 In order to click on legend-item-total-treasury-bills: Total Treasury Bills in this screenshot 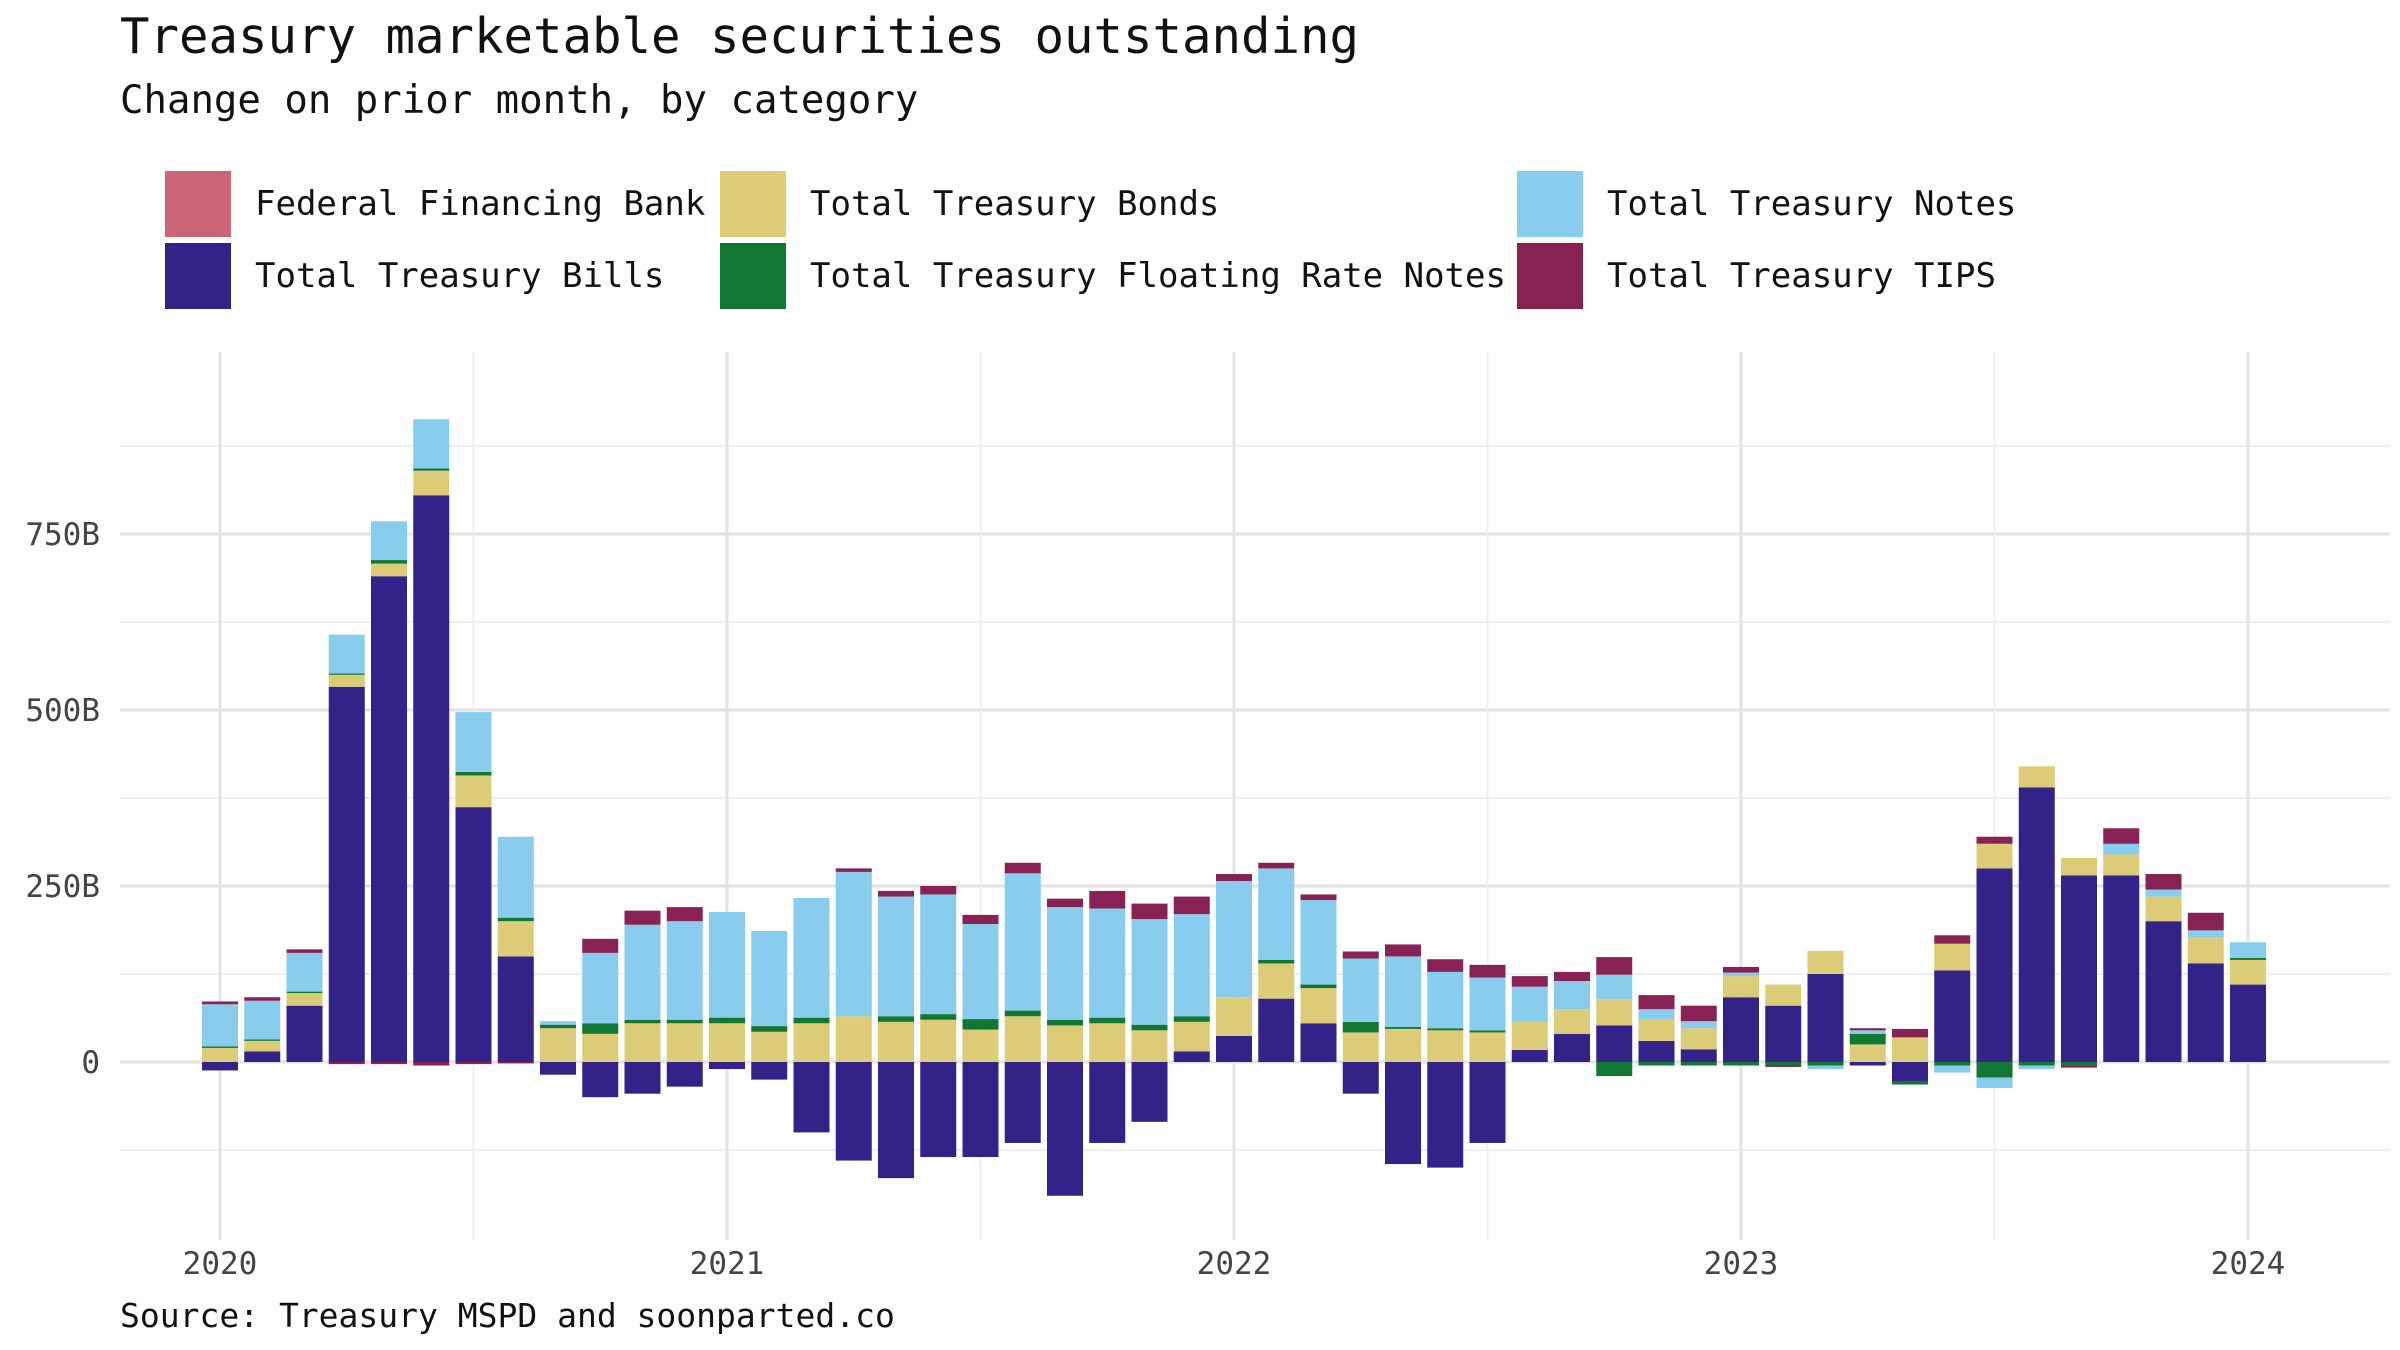, I will do `click(414, 276)`.